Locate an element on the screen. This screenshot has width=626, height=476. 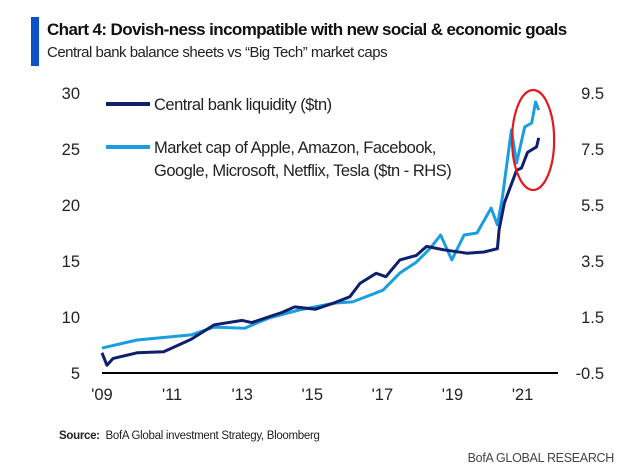
legend-label-central-bank: Central bank liquidity ($tn) is located at coordinates (243, 105).